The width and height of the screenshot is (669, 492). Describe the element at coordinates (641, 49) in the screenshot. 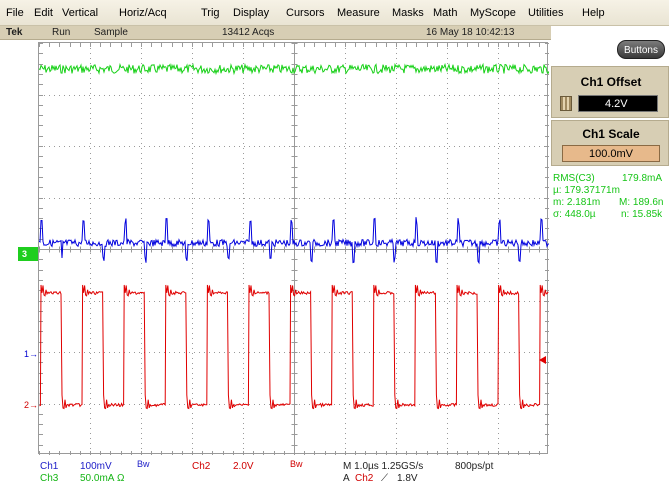

I see `buttons-button: Buttons` at that location.